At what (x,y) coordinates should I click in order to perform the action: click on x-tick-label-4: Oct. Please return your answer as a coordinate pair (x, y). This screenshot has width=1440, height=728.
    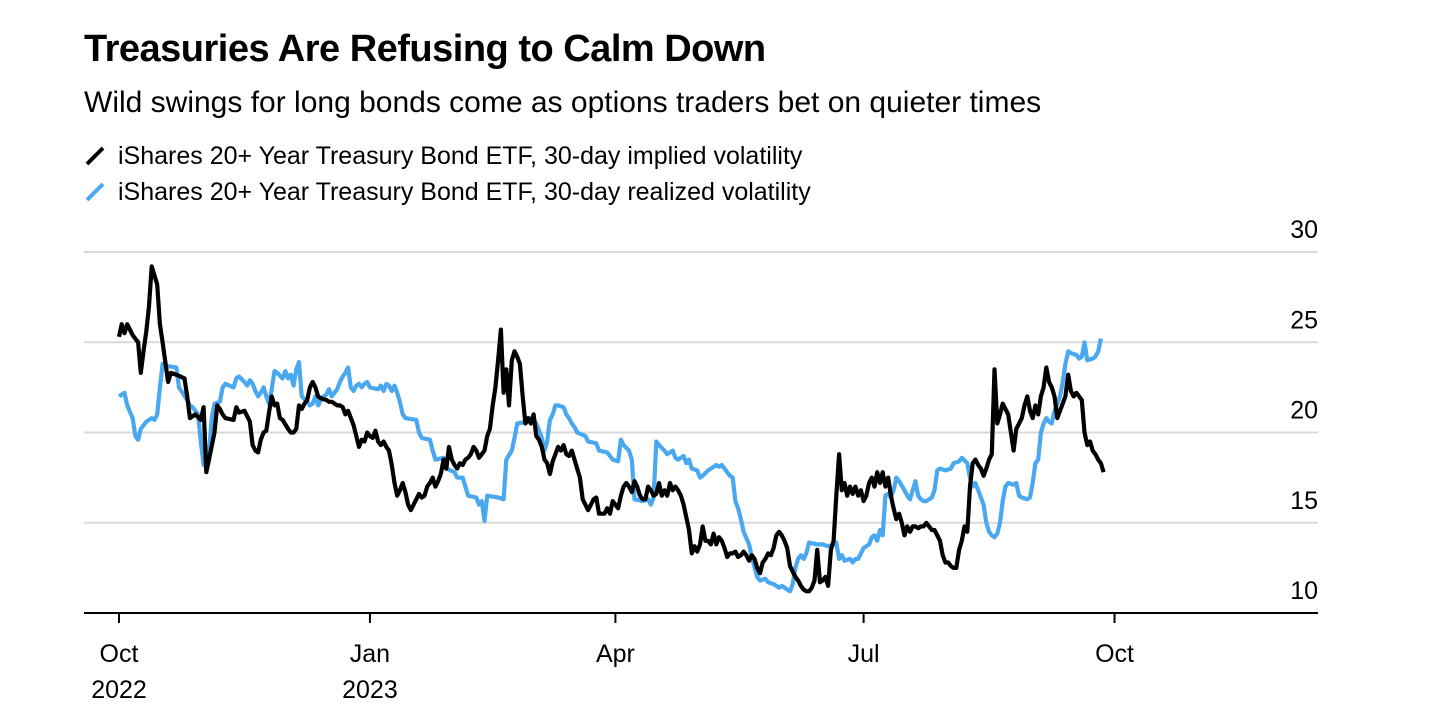
    Looking at the image, I should click on (1114, 654).